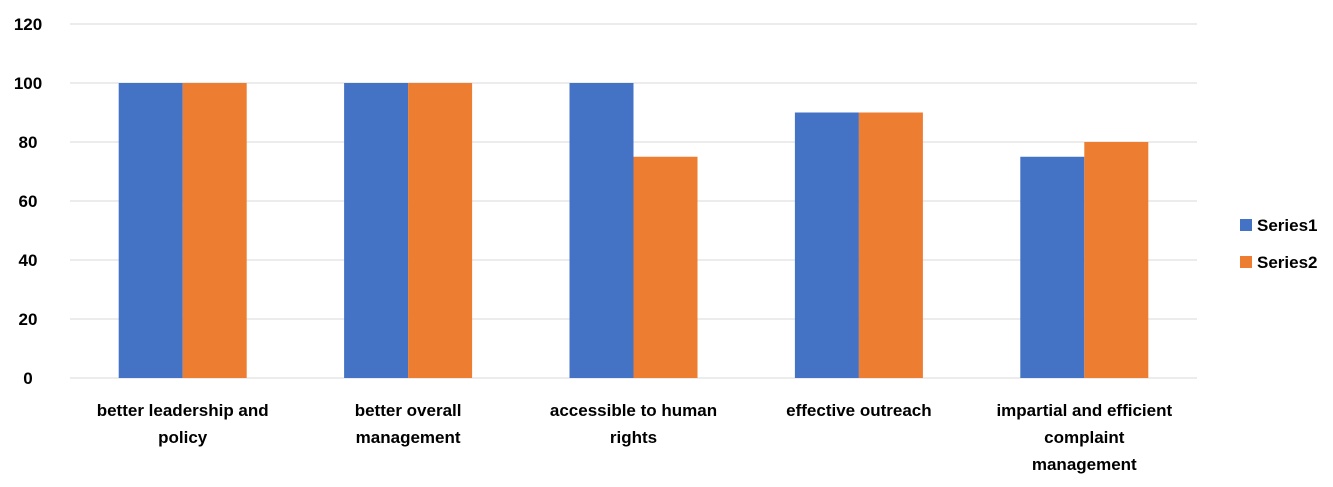 This screenshot has height=487, width=1333. I want to click on category-label-3: accessible to human rights, so click(633, 424).